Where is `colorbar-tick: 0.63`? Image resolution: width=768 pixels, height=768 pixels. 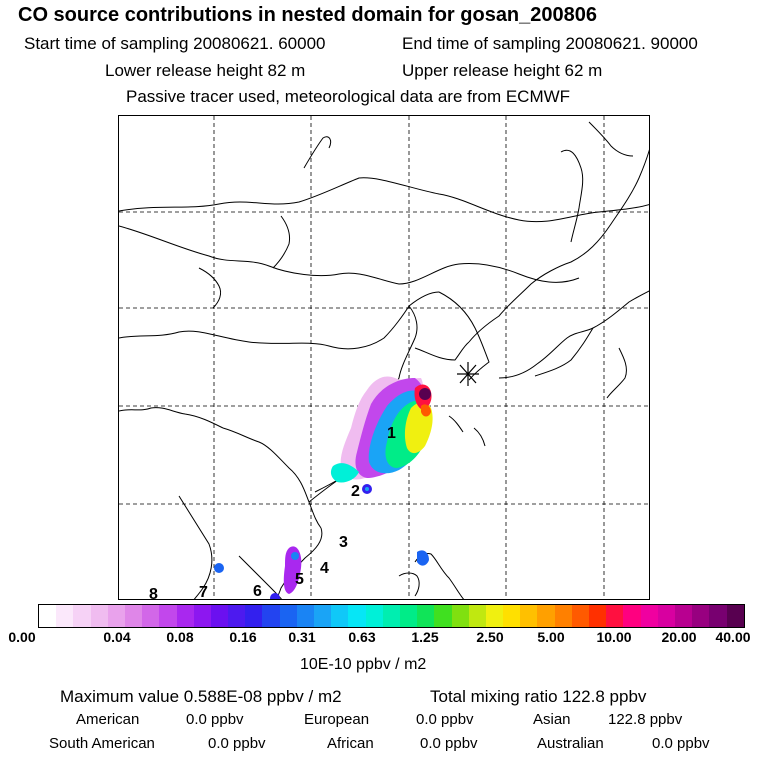
colorbar-tick: 0.63 is located at coordinates (362, 637).